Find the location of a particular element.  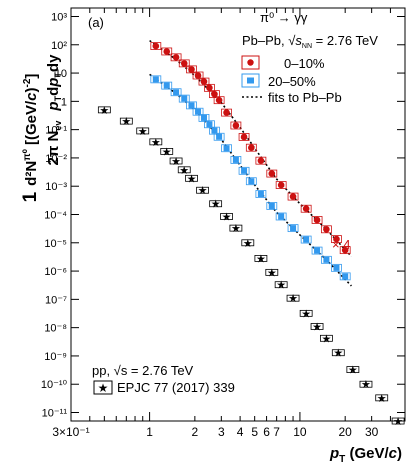

y-tick-label: 10⁻³ is located at coordinates (56, 187).